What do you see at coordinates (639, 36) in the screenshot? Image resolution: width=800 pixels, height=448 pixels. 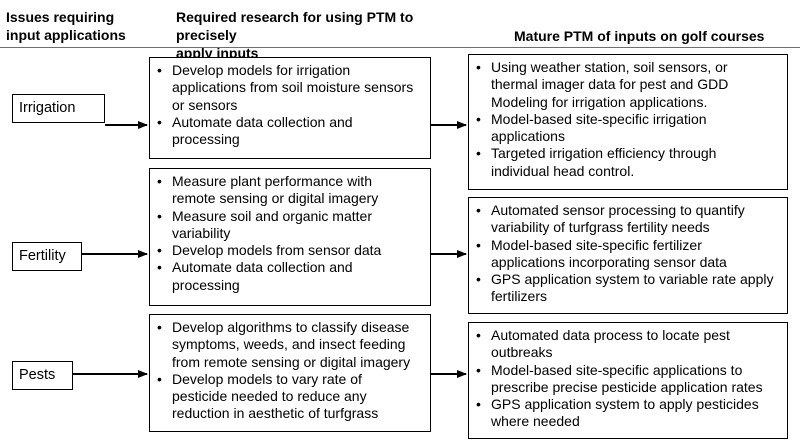 I see `header-mature-line-1: Mature PTM of inputs on golf courses` at bounding box center [639, 36].